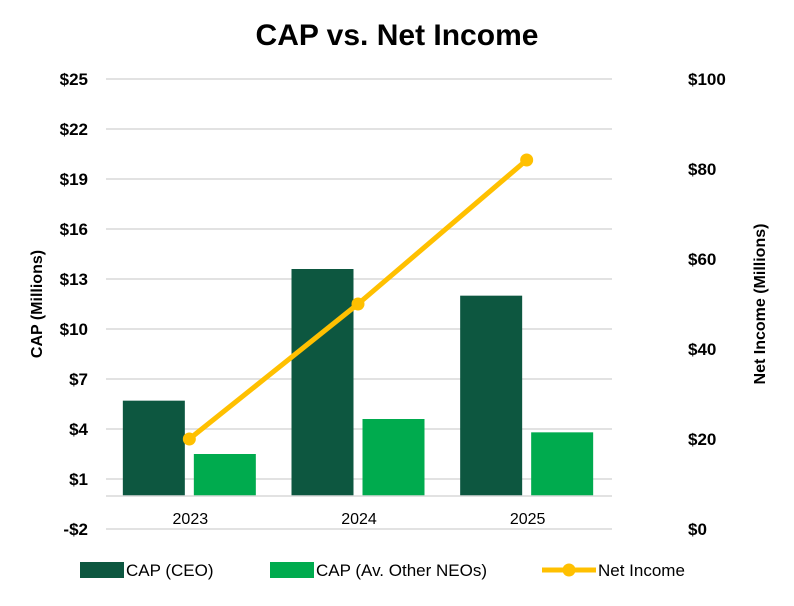  Describe the element at coordinates (702, 259) in the screenshot. I see `right-tick-label: $60` at that location.